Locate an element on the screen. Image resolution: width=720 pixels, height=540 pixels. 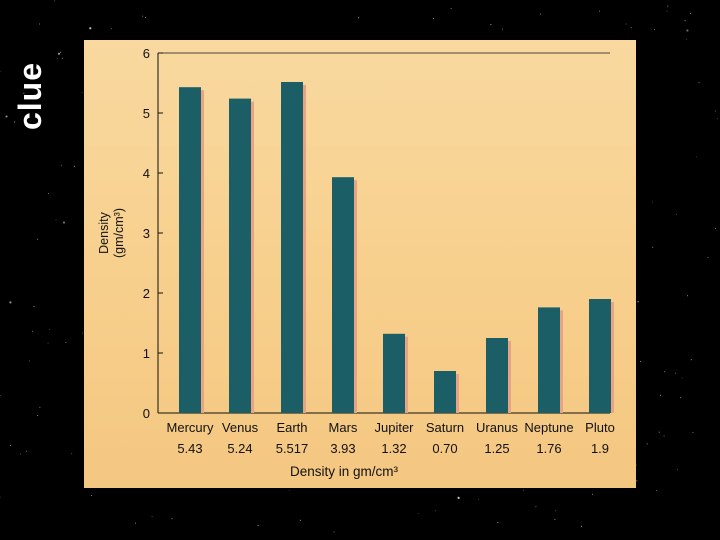
x-category-label: Jupiter is located at coordinates (394, 427).